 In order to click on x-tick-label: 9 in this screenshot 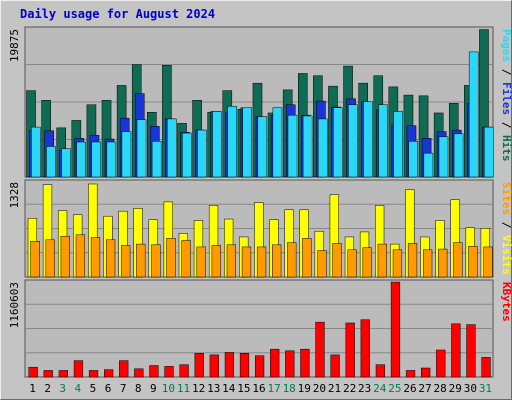, I will do `click(153, 388)`.